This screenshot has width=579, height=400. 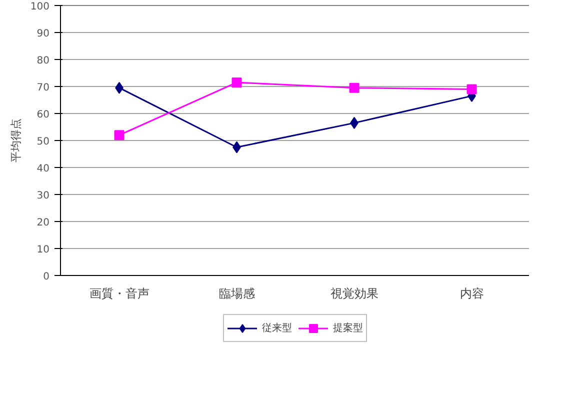 What do you see at coordinates (46, 277) in the screenshot?
I see `y-tick-label: 0` at bounding box center [46, 277].